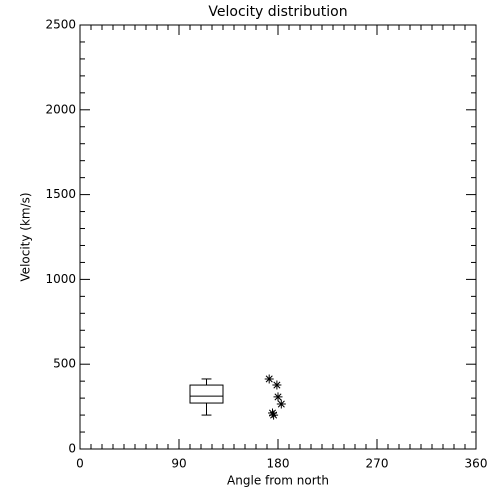 The height and width of the screenshot is (500, 500). What do you see at coordinates (277, 12) in the screenshot?
I see `chart-title: Velocity distribution` at bounding box center [277, 12].